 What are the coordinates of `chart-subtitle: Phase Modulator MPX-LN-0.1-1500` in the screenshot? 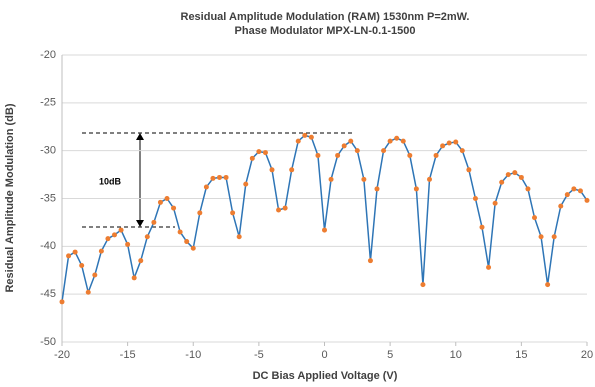 It's located at (325, 31).